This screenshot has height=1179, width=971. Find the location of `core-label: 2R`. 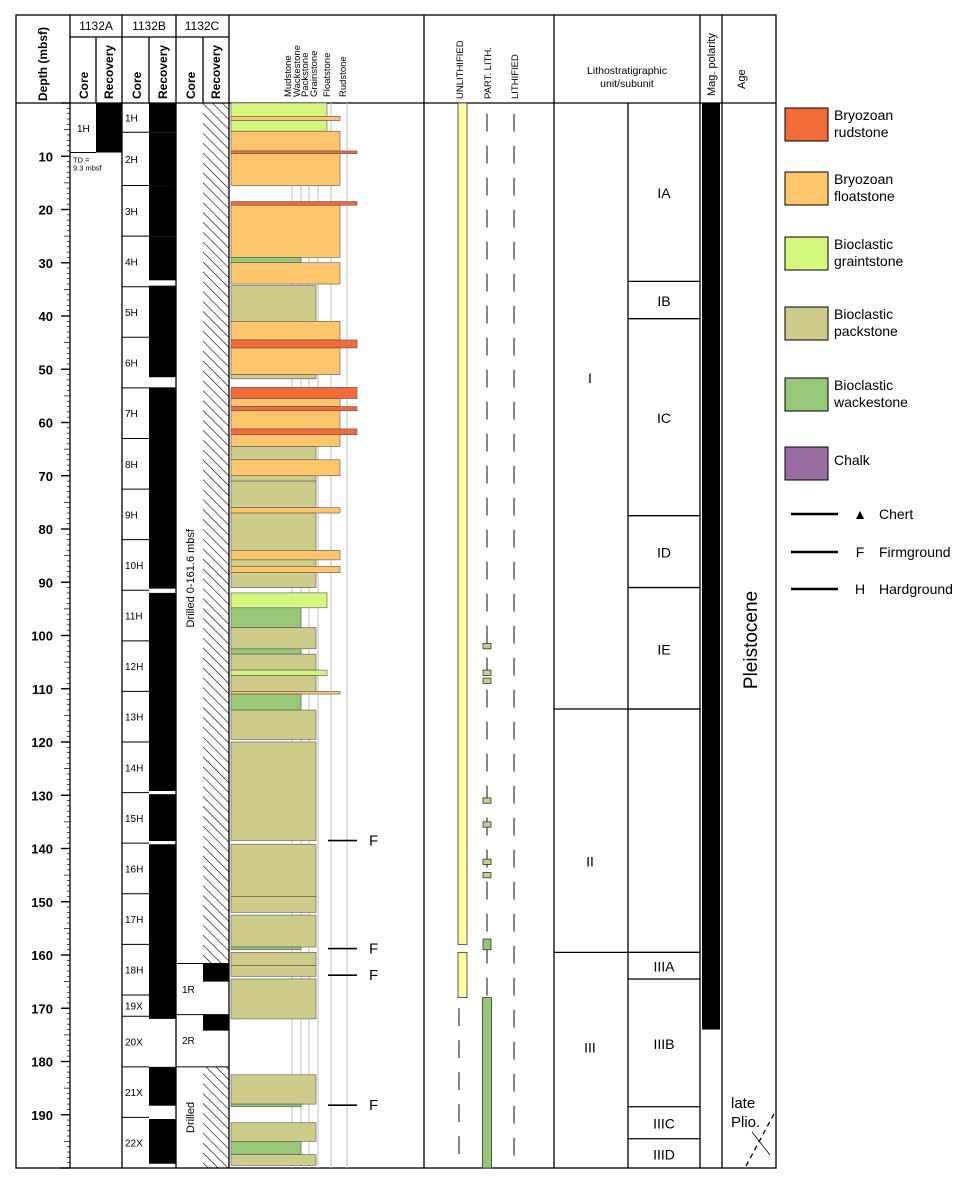

core-label: 2R is located at coordinates (188, 1041).